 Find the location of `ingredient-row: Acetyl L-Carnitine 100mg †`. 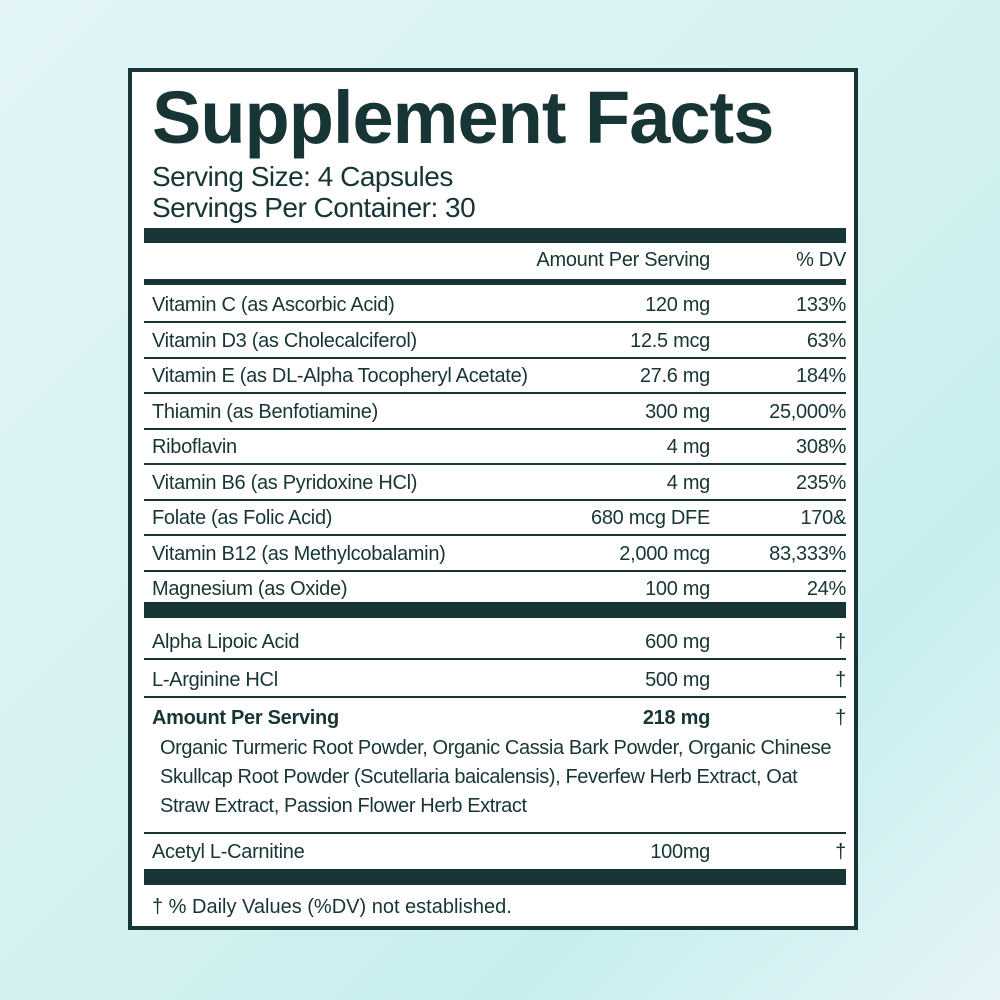

ingredient-row: Acetyl L-Carnitine 100mg † is located at coordinates (495, 852).